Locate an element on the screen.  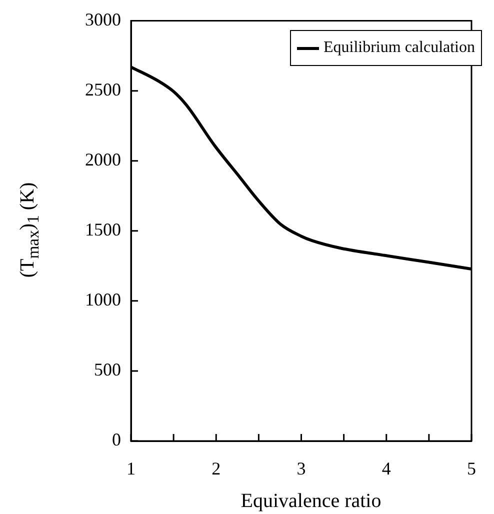
x-axis-title: Equivalence ratio is located at coordinates (311, 501).